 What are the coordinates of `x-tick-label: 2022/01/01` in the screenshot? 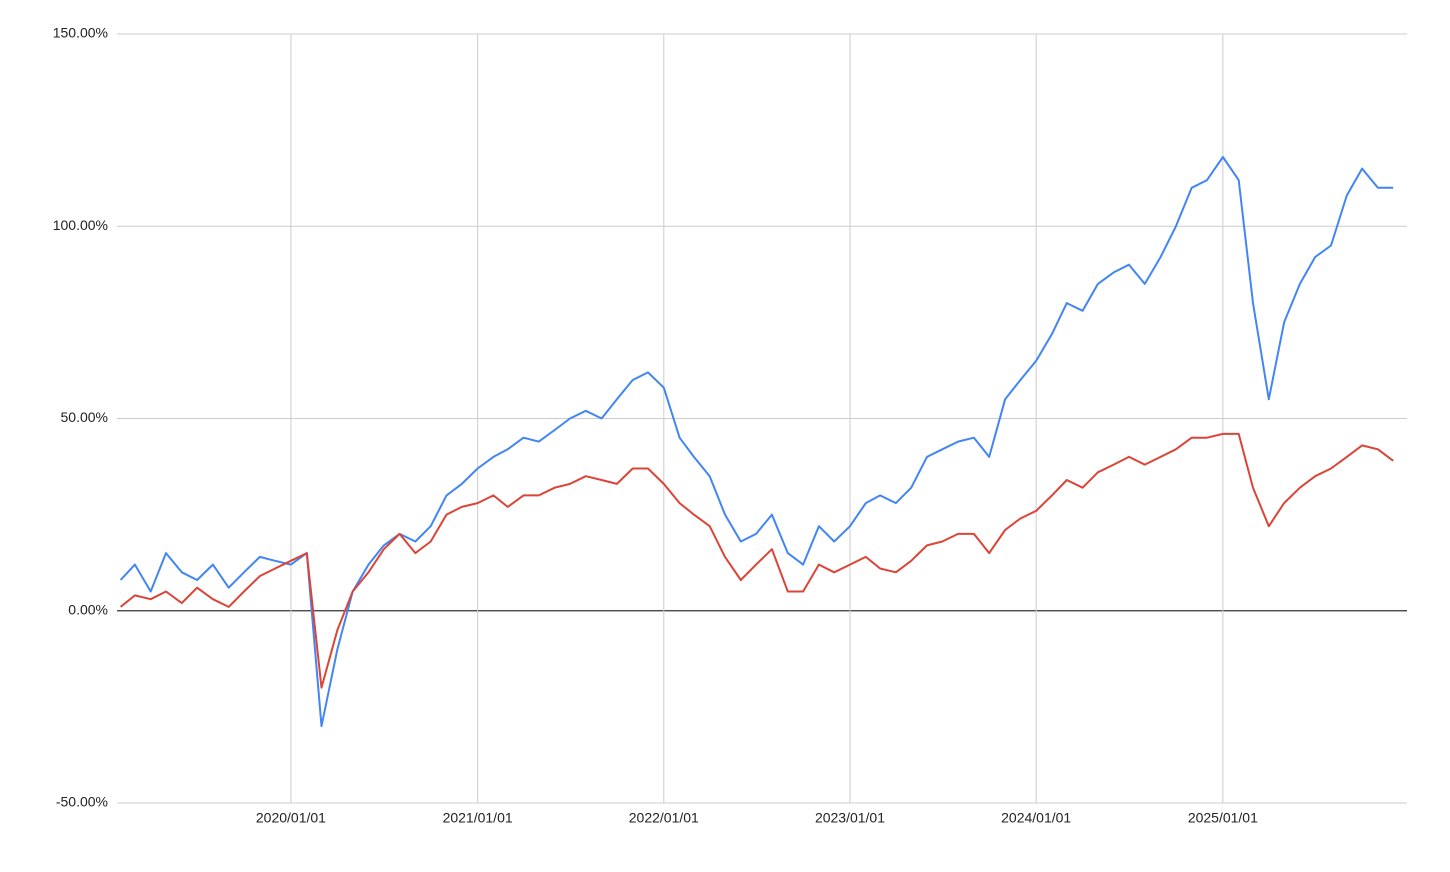 It's located at (664, 818).